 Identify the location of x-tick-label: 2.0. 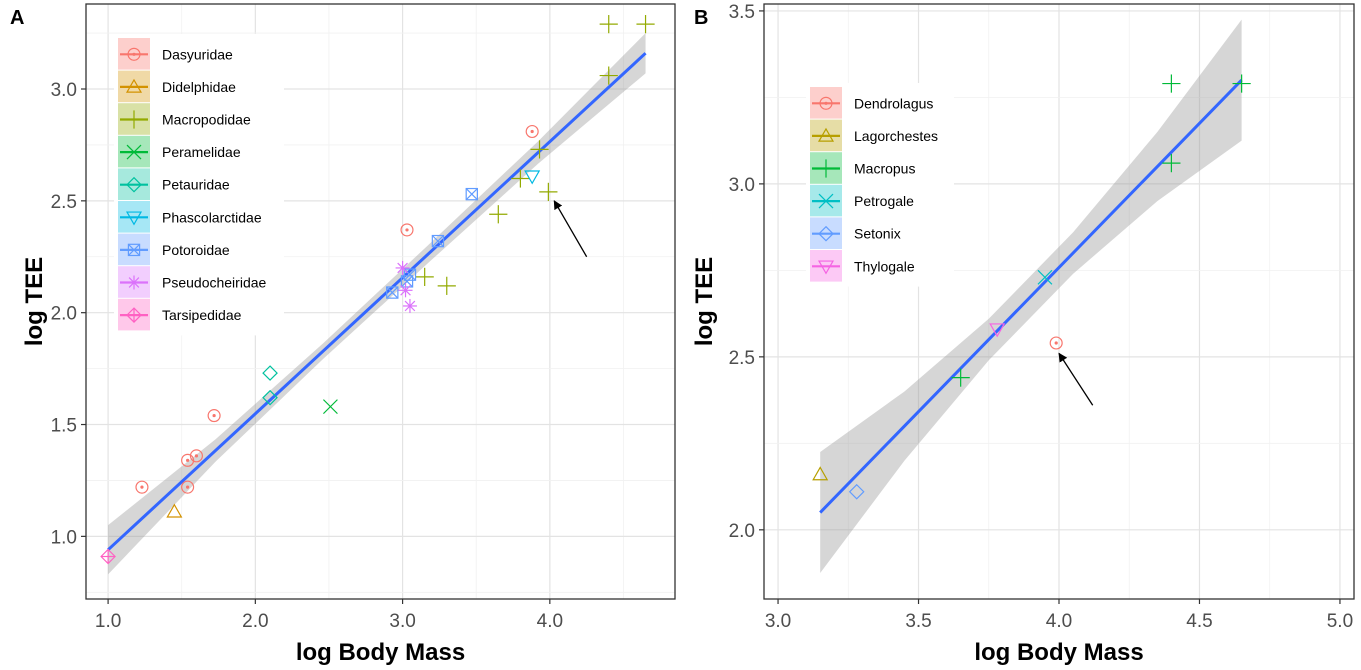
(255, 621).